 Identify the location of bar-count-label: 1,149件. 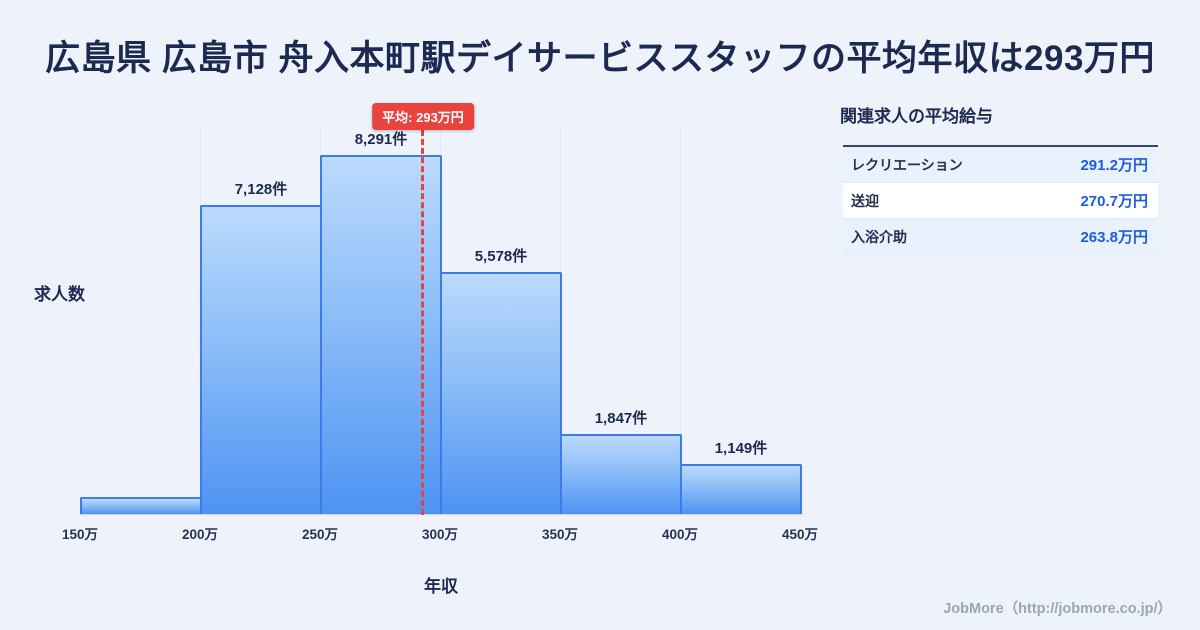
(741, 448).